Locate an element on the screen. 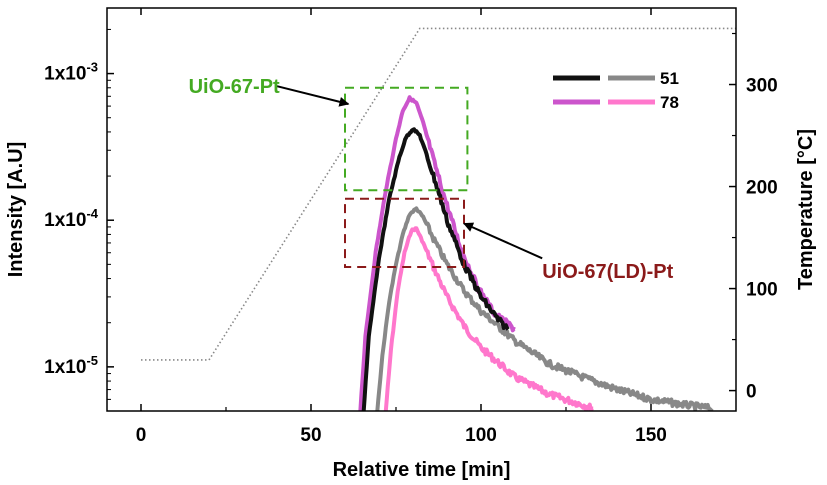 This screenshot has width=827, height=485. x-tick-label: 50 is located at coordinates (310, 435).